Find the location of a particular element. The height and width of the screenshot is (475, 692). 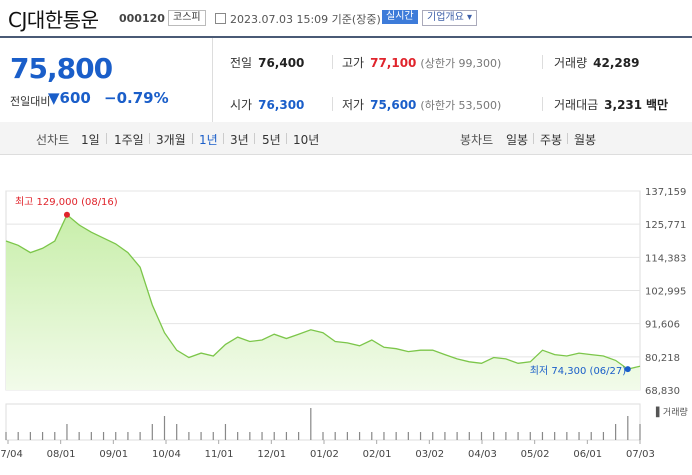

candle-chart-label: 봉차트 is located at coordinates (477, 140).